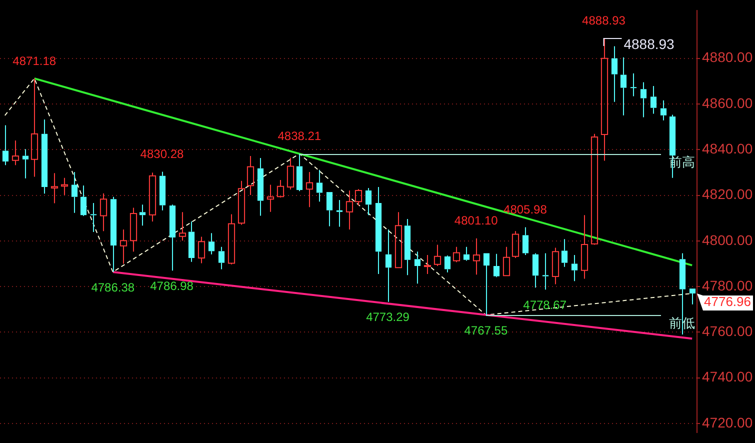 The height and width of the screenshot is (443, 755). What do you see at coordinates (727, 422) in the screenshot?
I see `y-tick-label: 4720.00` at bounding box center [727, 422].